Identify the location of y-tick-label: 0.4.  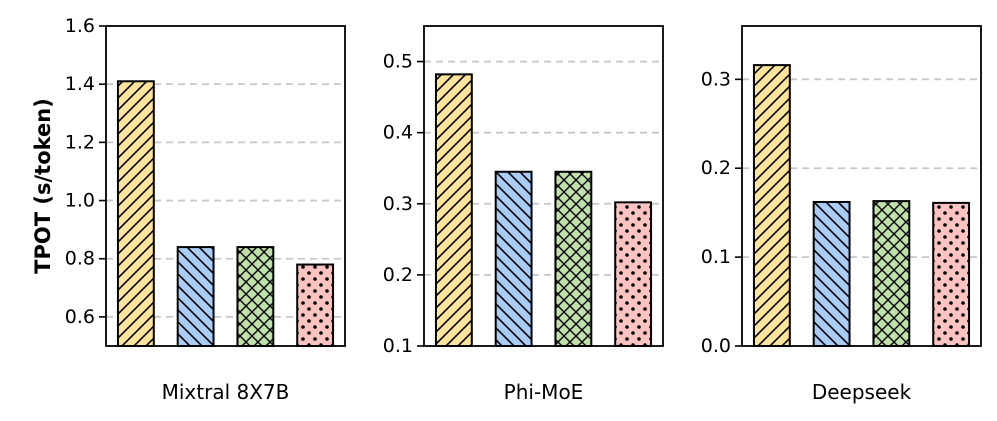
(398, 133).